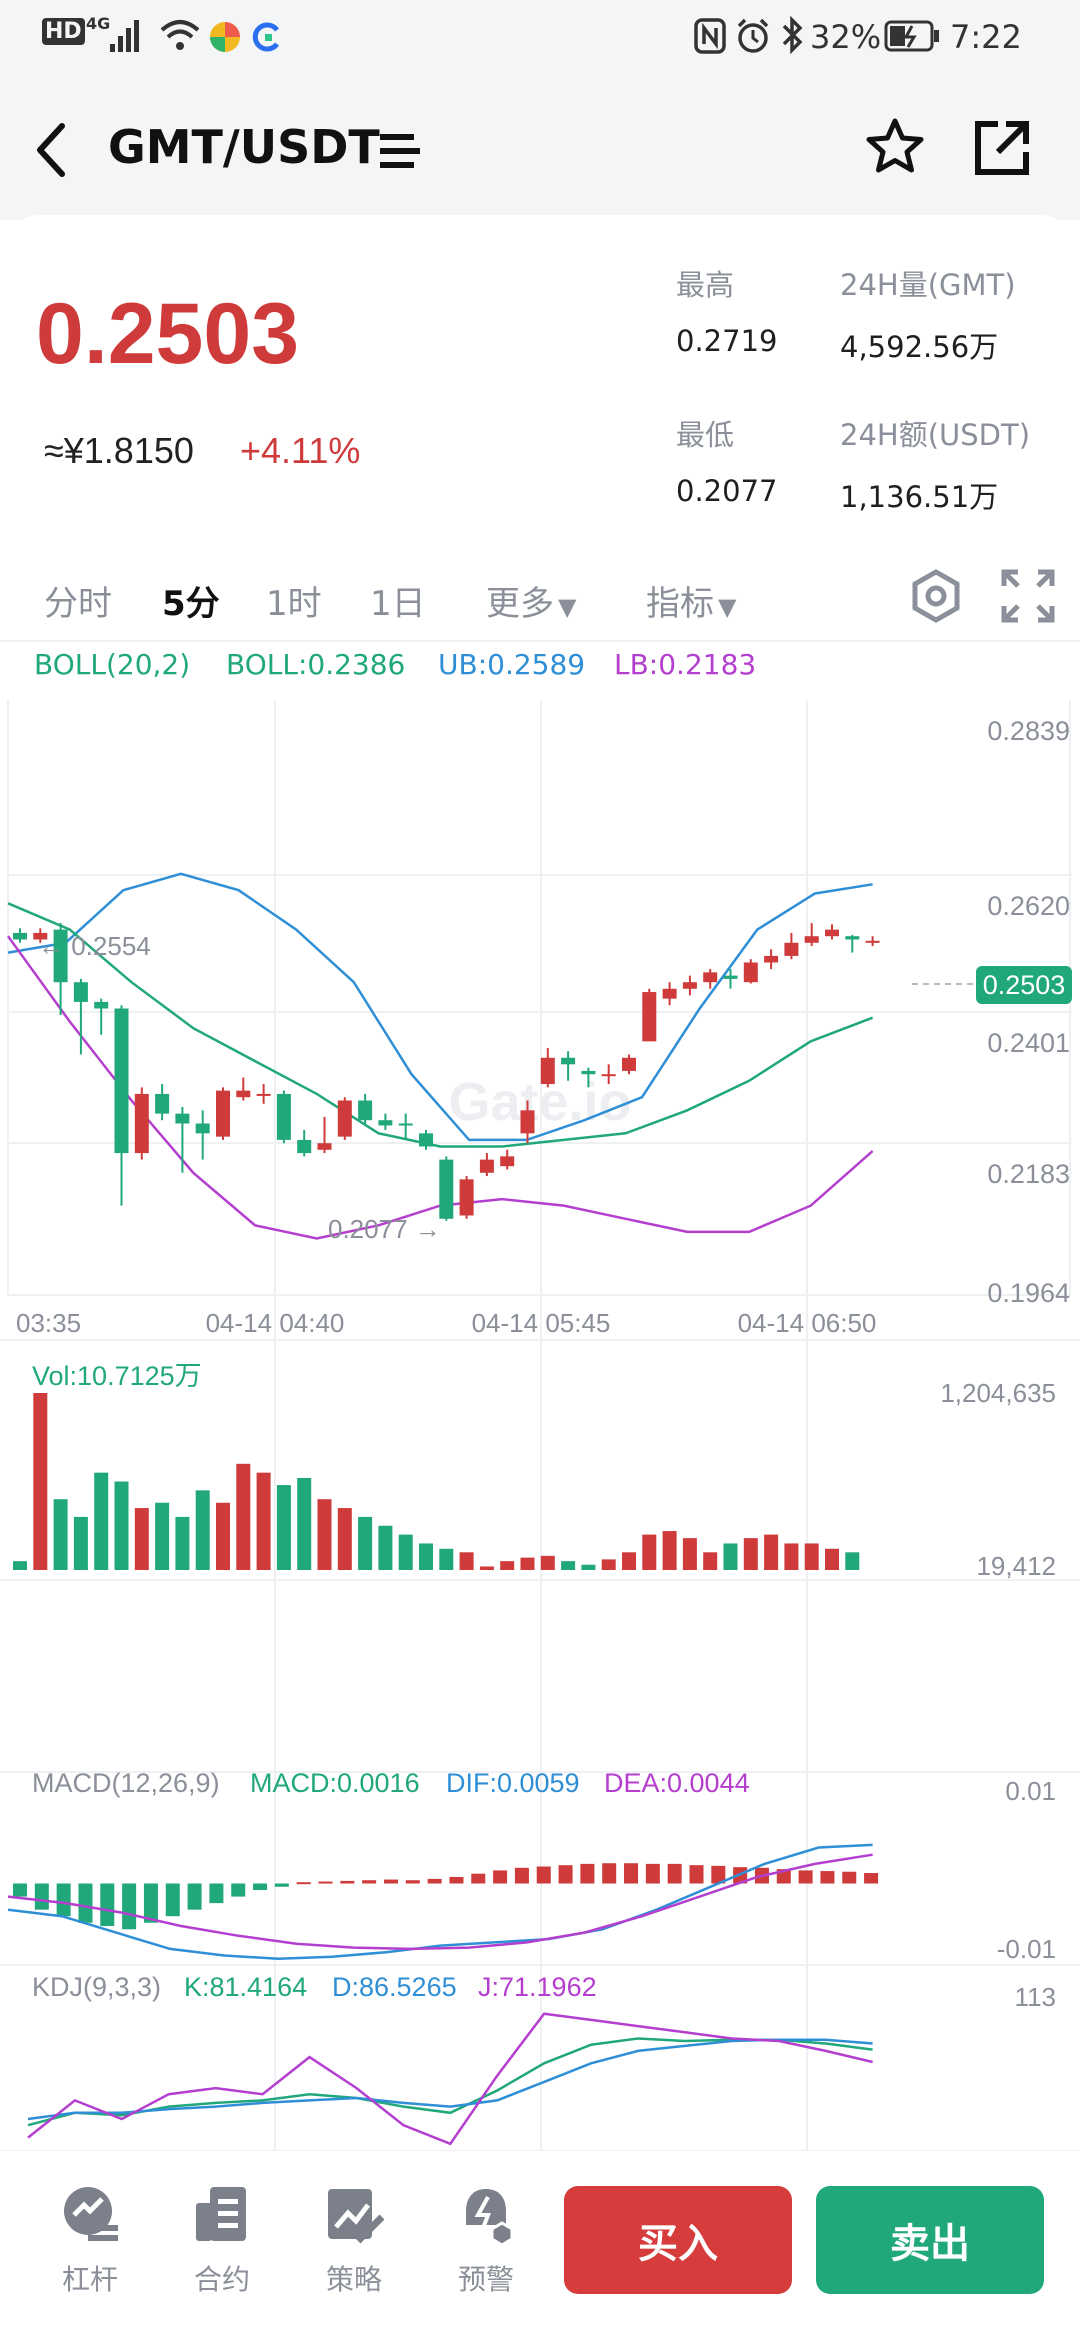  Describe the element at coordinates (919, 497) in the screenshot. I see `amount-24h-value: 1,136.51万` at that location.